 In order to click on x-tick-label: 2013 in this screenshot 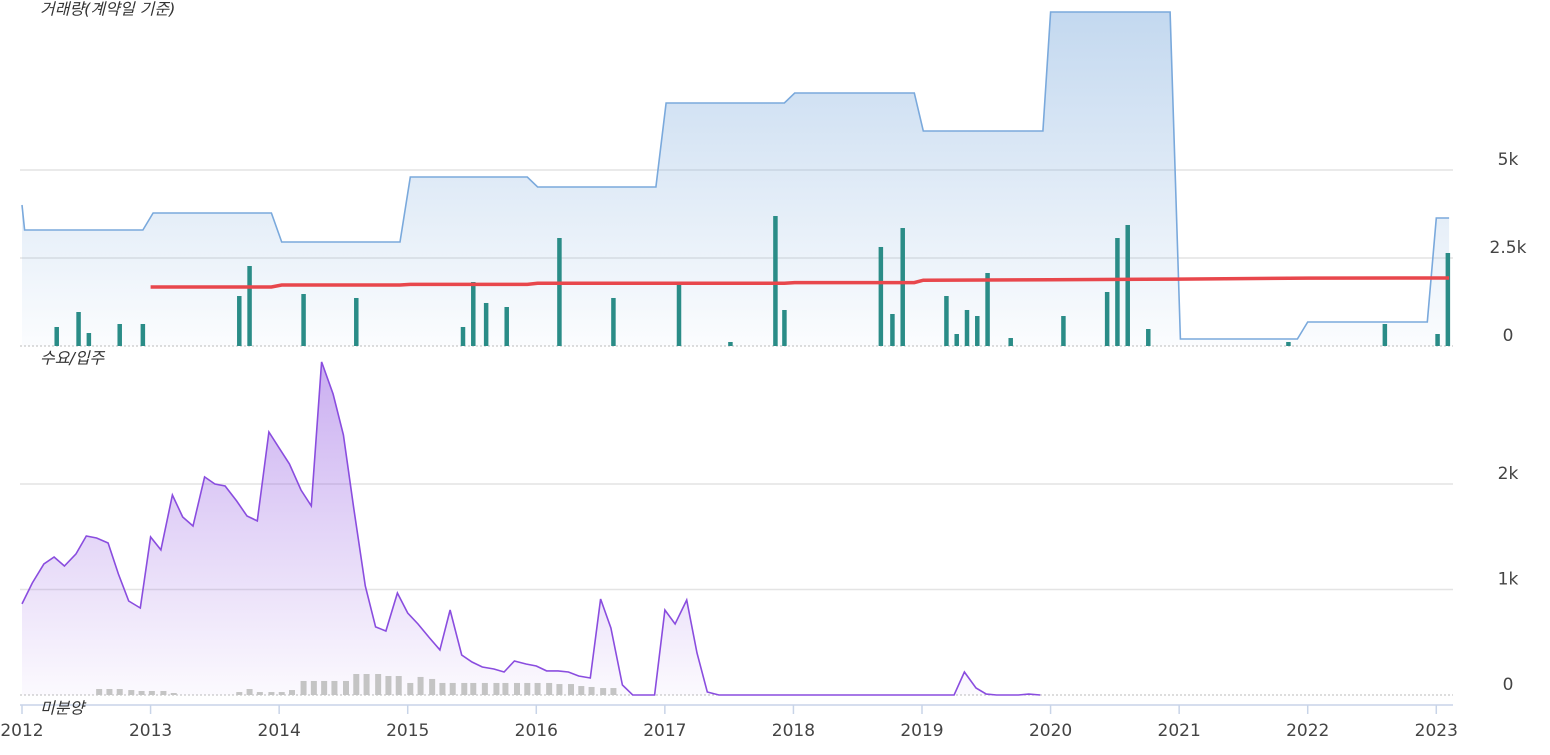, I will do `click(150, 731)`.